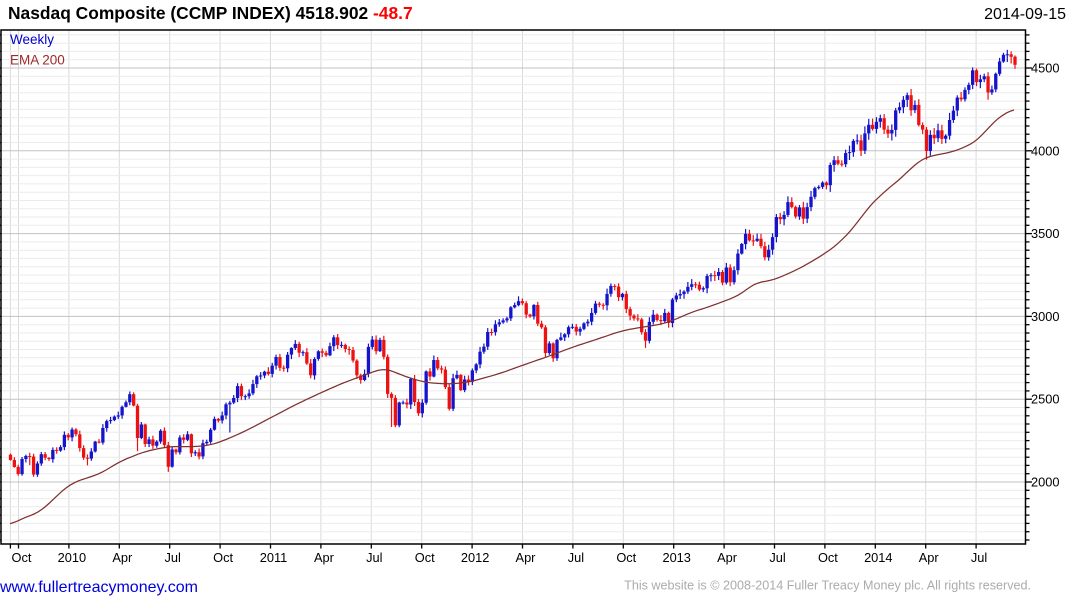 The width and height of the screenshot is (1075, 600). I want to click on svg-text: 3000, so click(1045, 316).